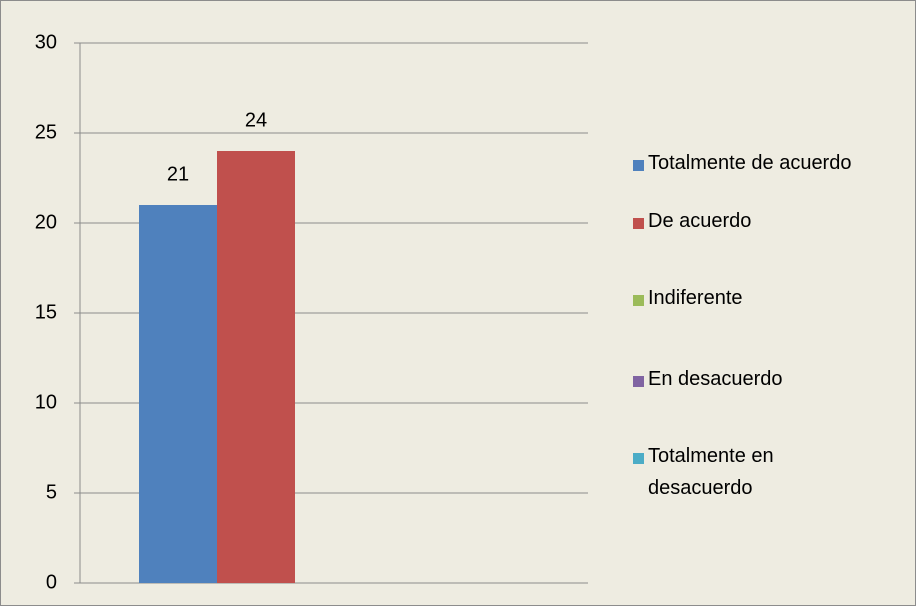 The image size is (916, 606). I want to click on y-tick-label: 20, so click(46, 222).